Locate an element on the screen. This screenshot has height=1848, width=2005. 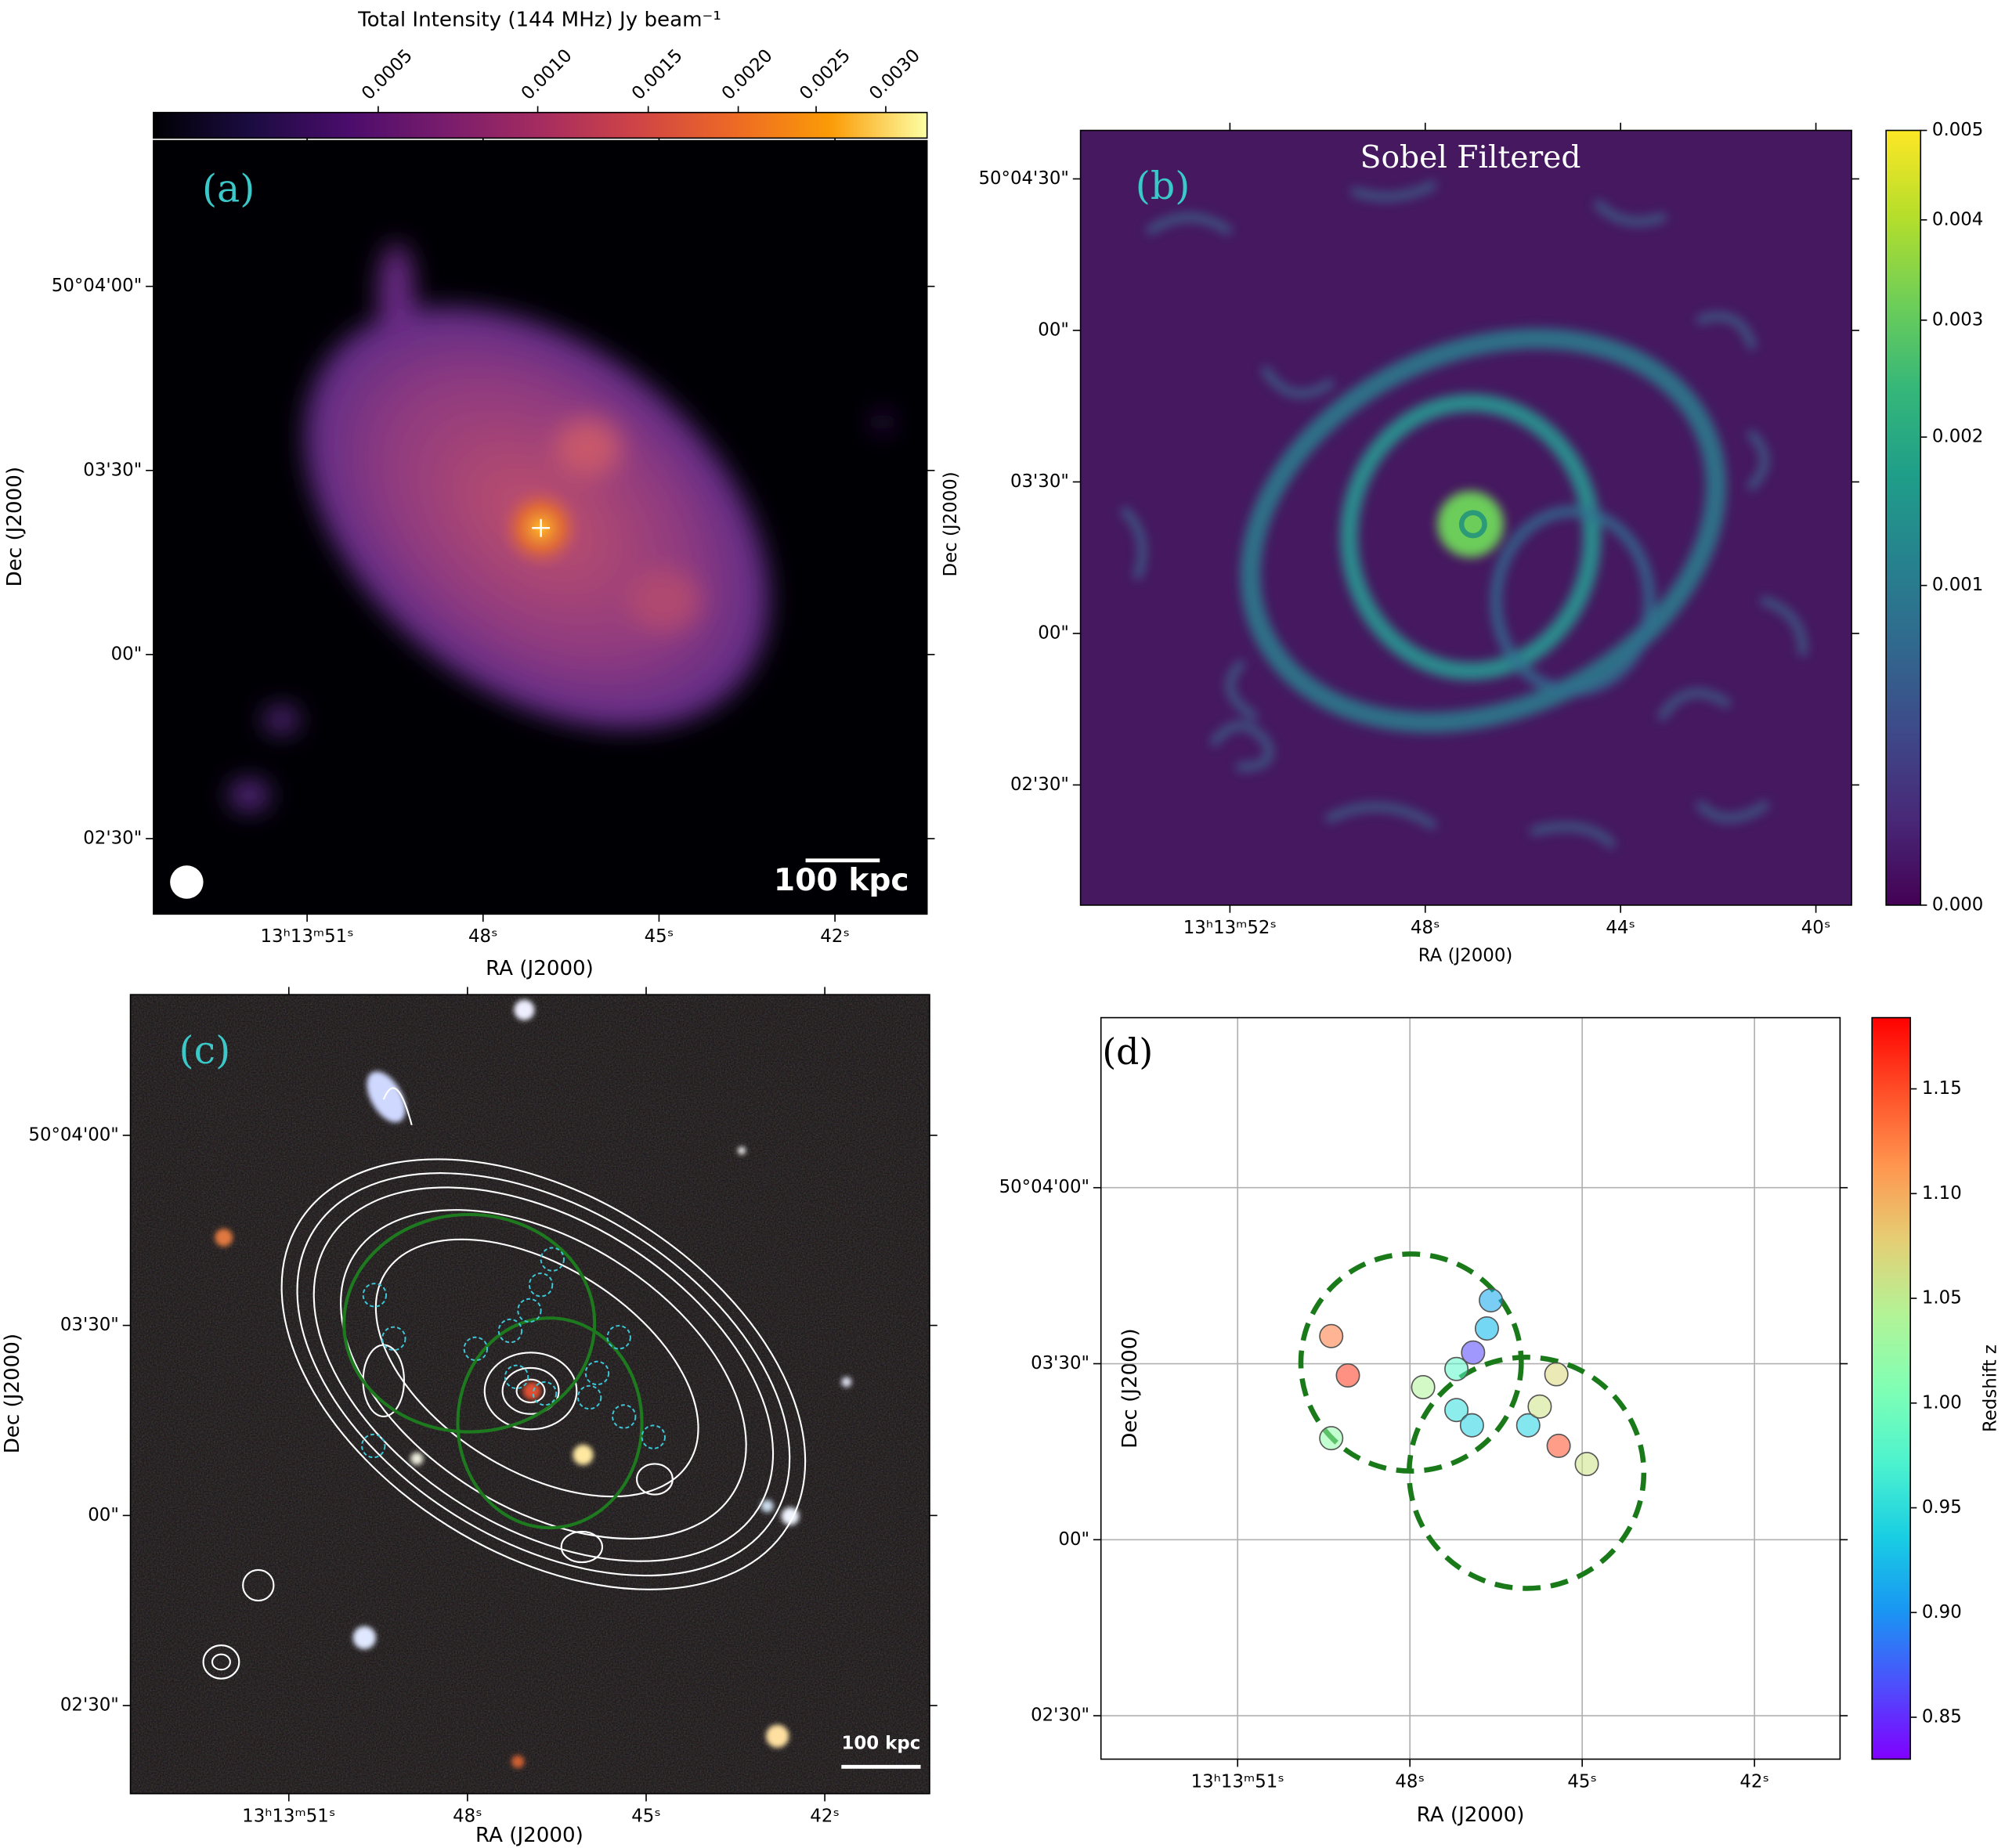
x-tick-label: 13ʰ13ᵐ52ˢ is located at coordinates (1230, 928).